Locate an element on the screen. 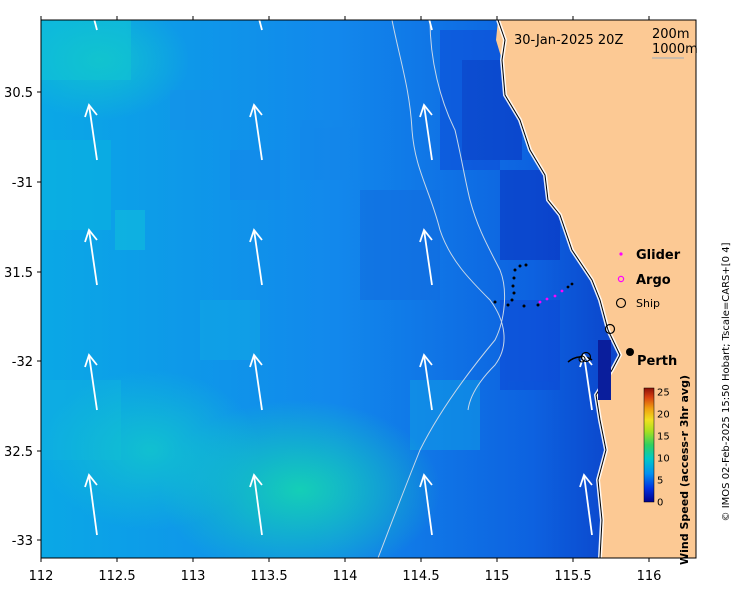  y-tick-label: -31 is located at coordinates (22, 183).